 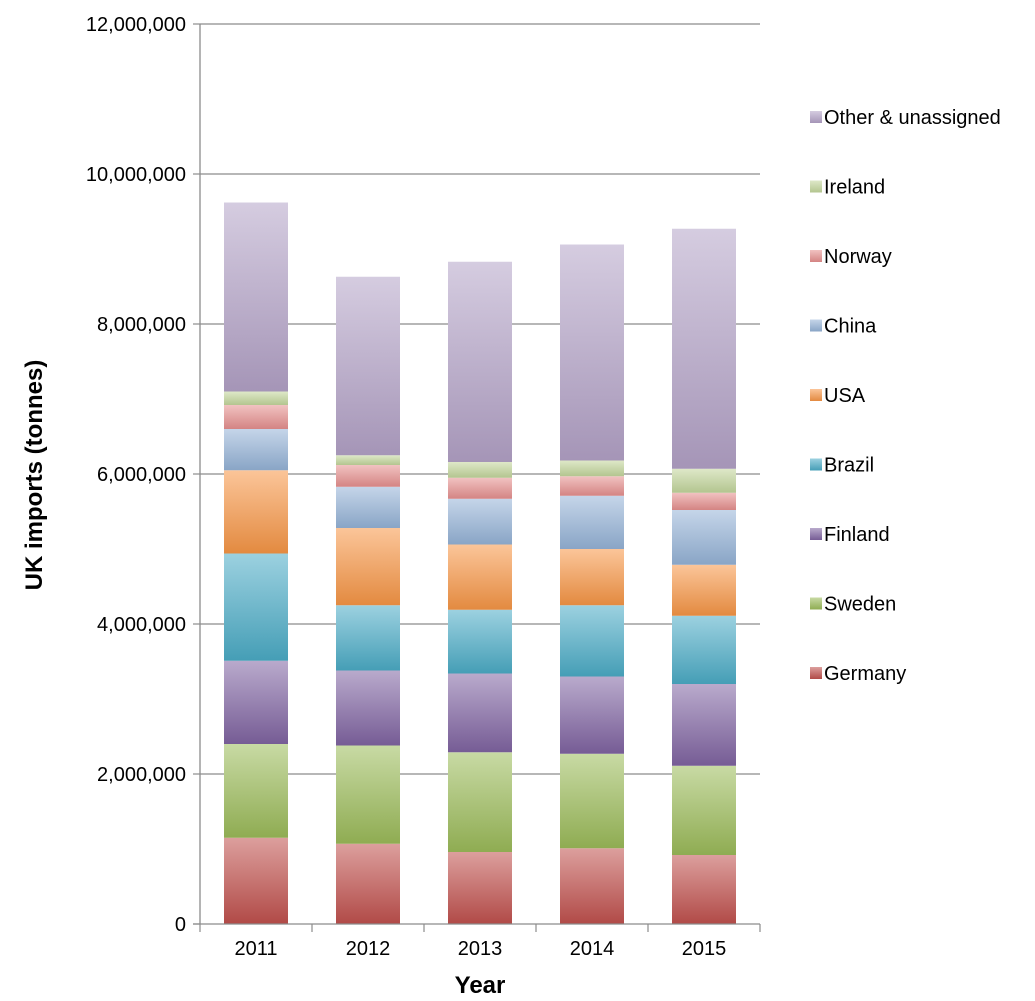 I want to click on bar-germany-2015, so click(x=704, y=889).